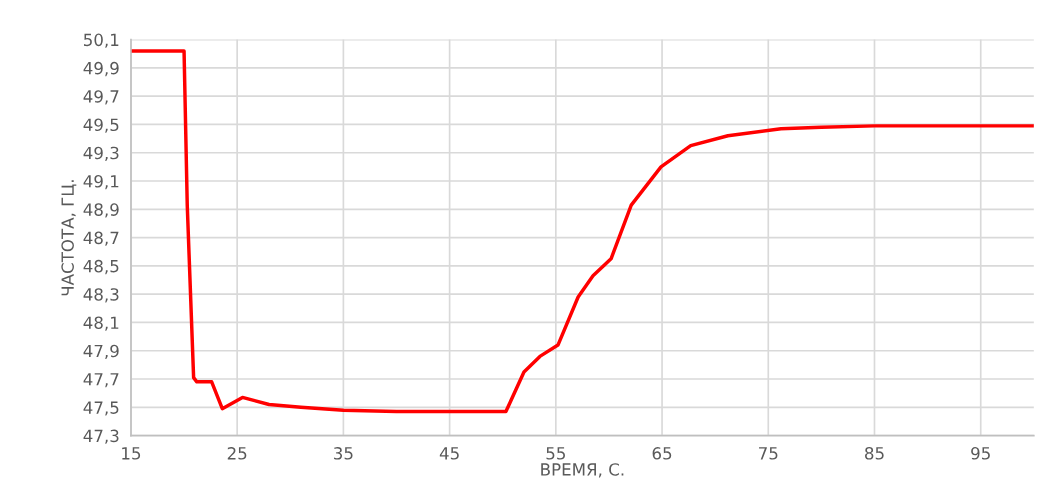  I want to click on x-tick-label: 45, so click(449, 453).